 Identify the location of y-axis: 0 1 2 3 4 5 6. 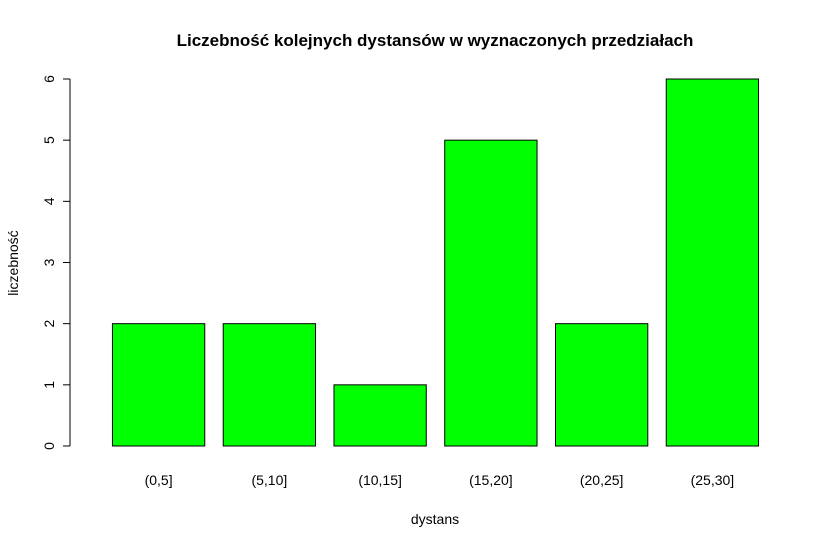
(56, 262).